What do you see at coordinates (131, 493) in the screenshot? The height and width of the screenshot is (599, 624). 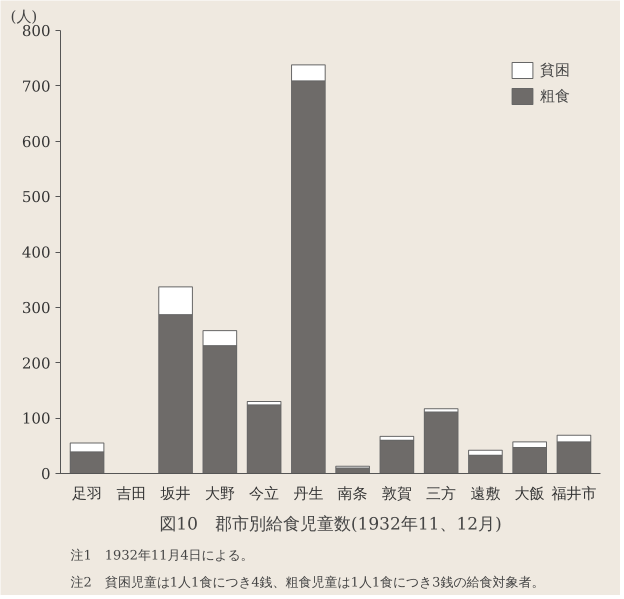 I see `x-tick-label: 吉田` at bounding box center [131, 493].